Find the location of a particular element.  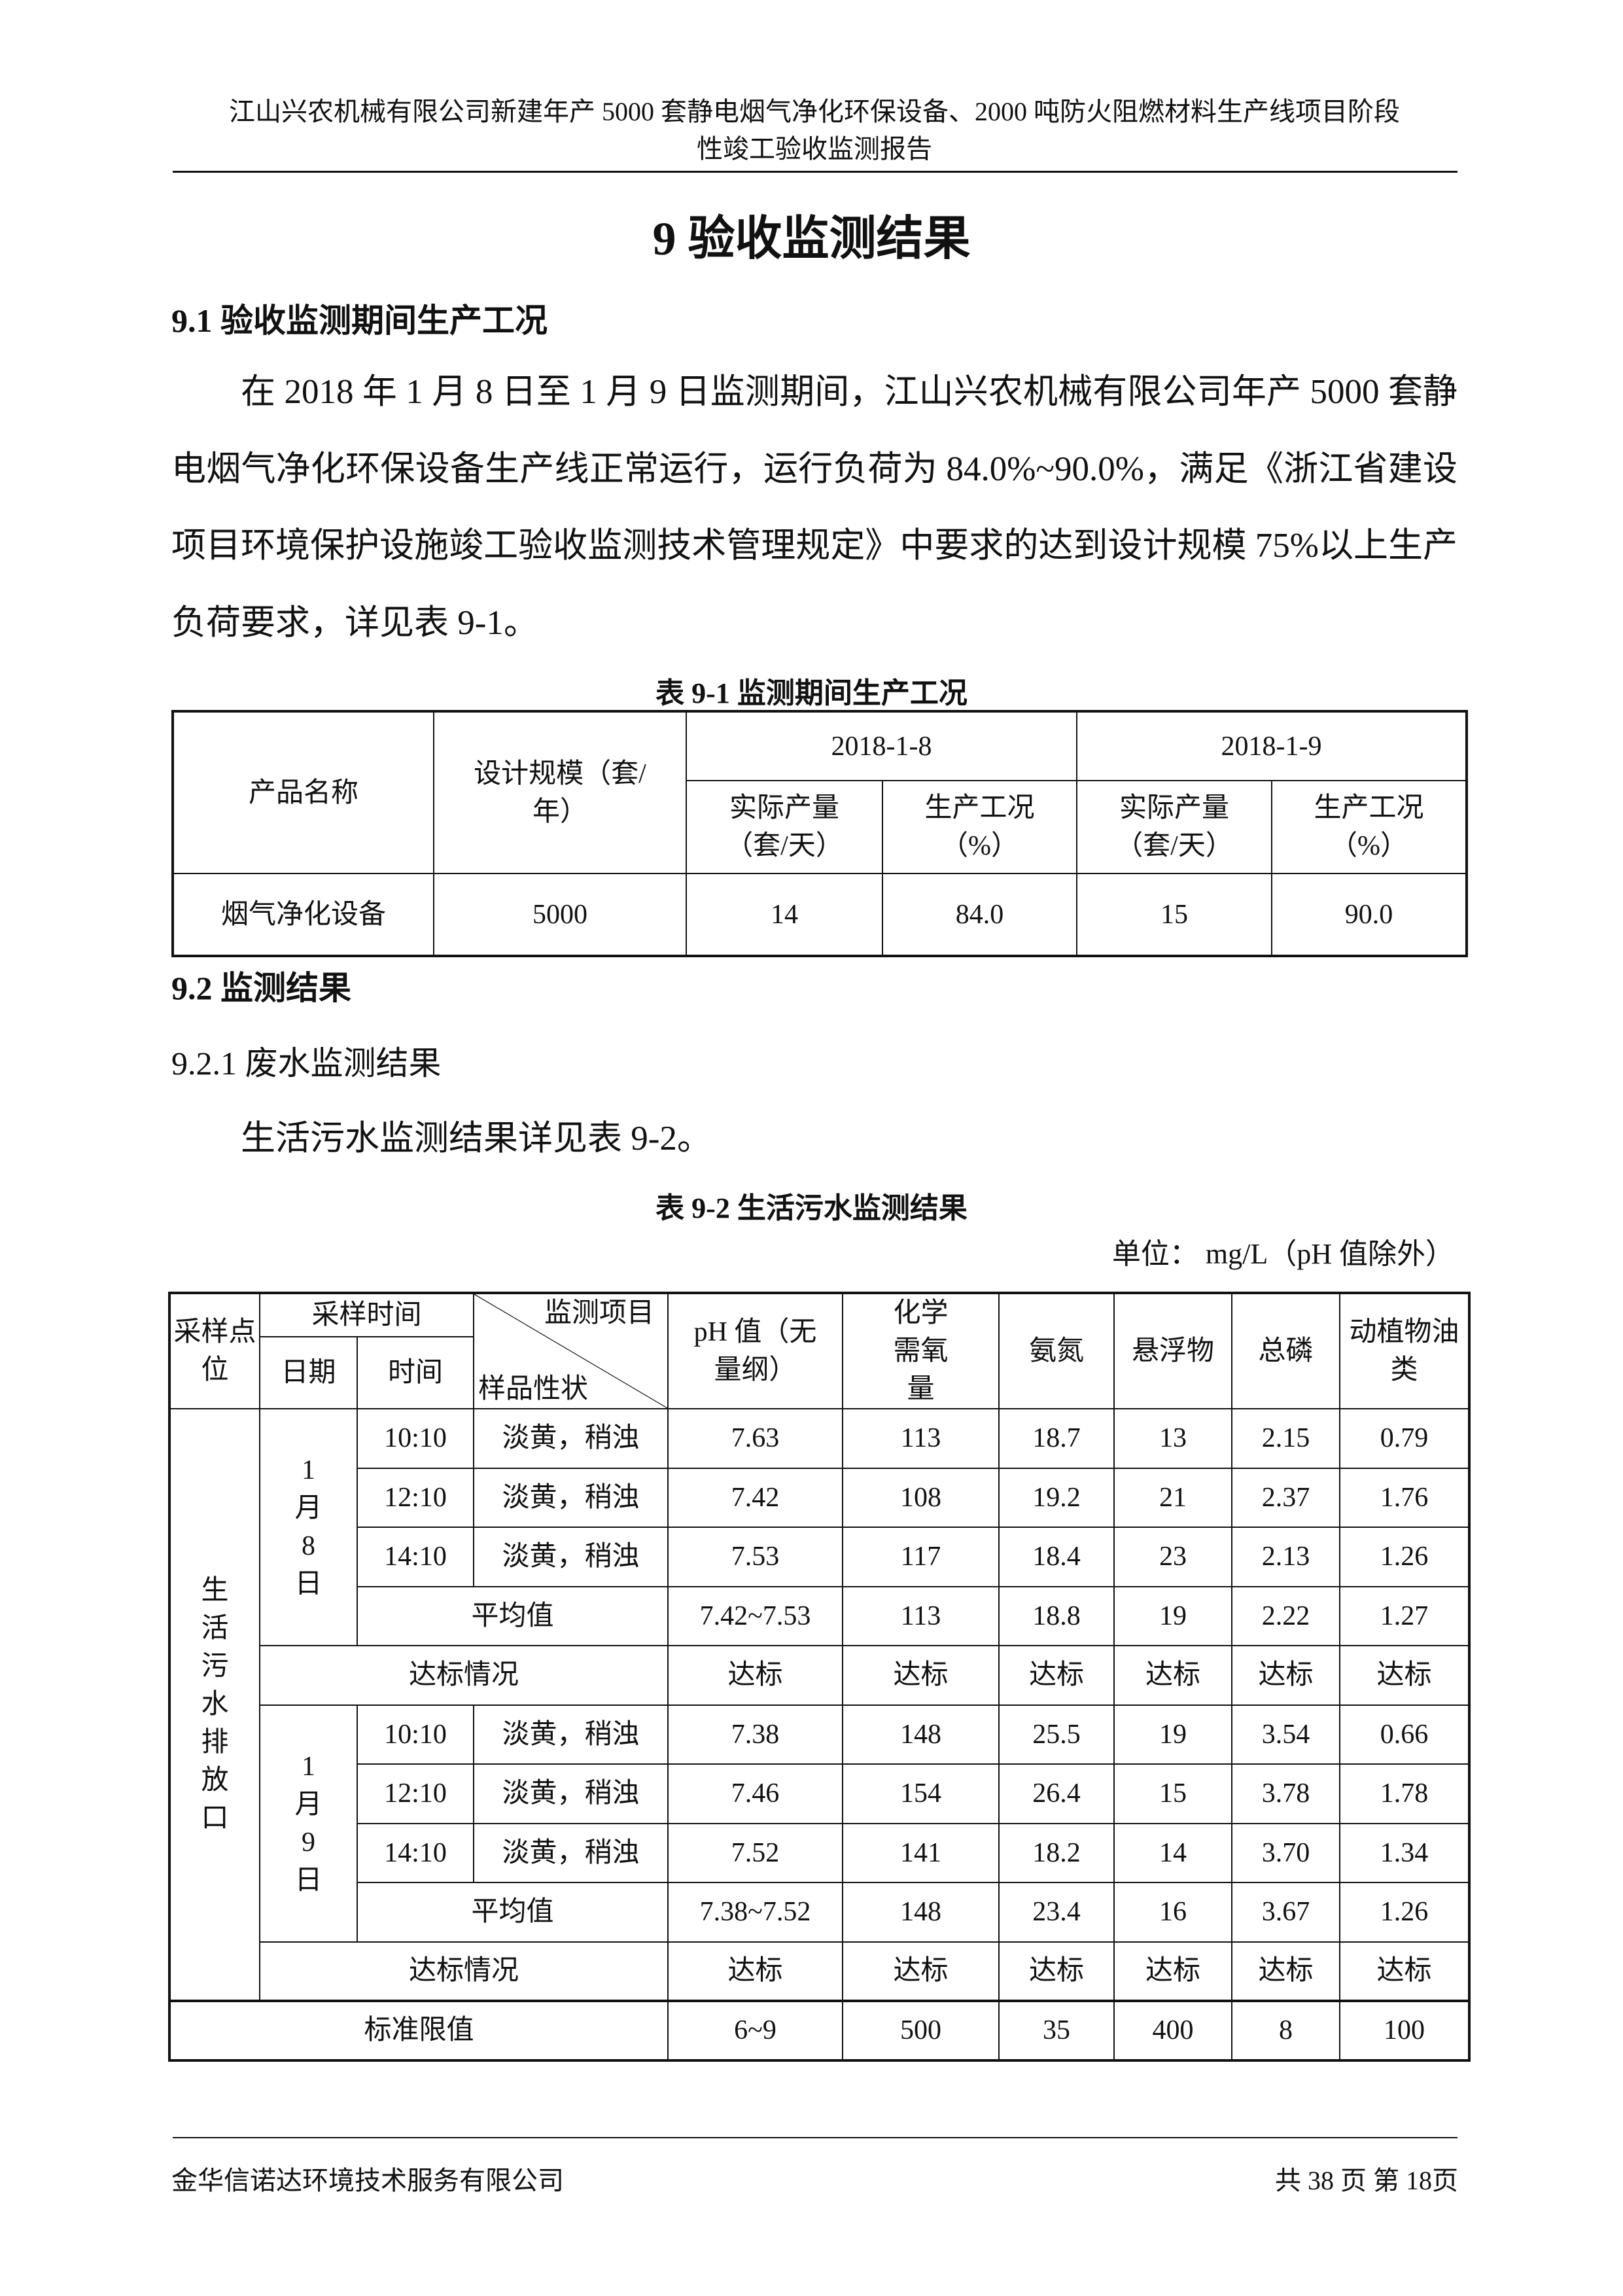

header-line-2: 性竣工验收监测报告 is located at coordinates (814, 149).